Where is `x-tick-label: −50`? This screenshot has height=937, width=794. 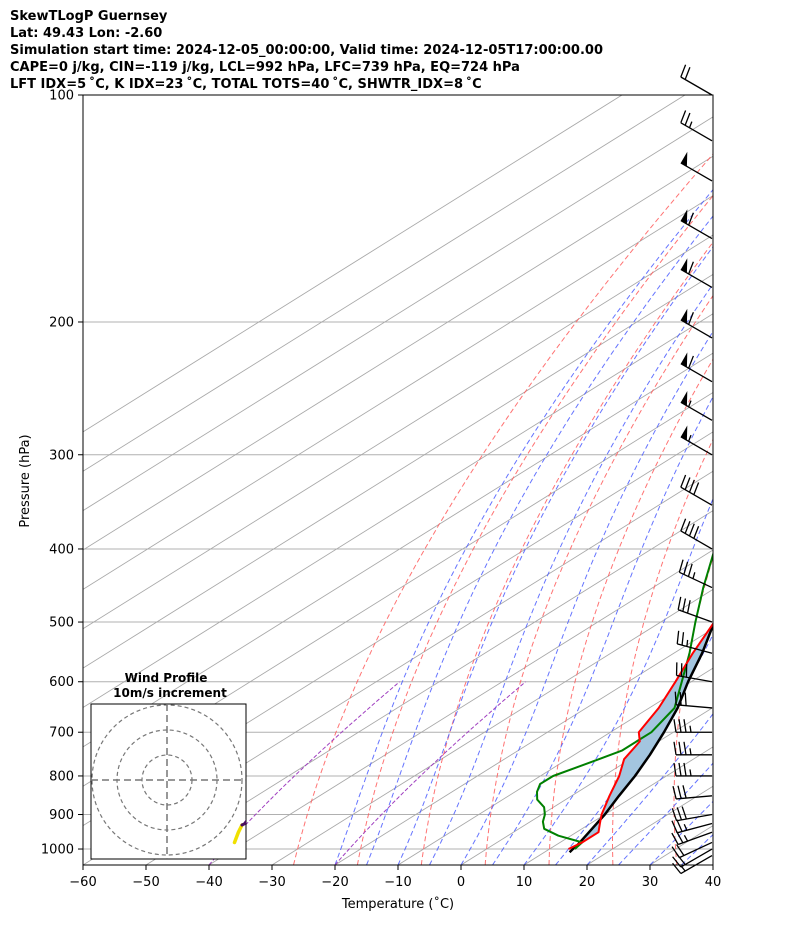
x-tick-label: −50 is located at coordinates (145, 882).